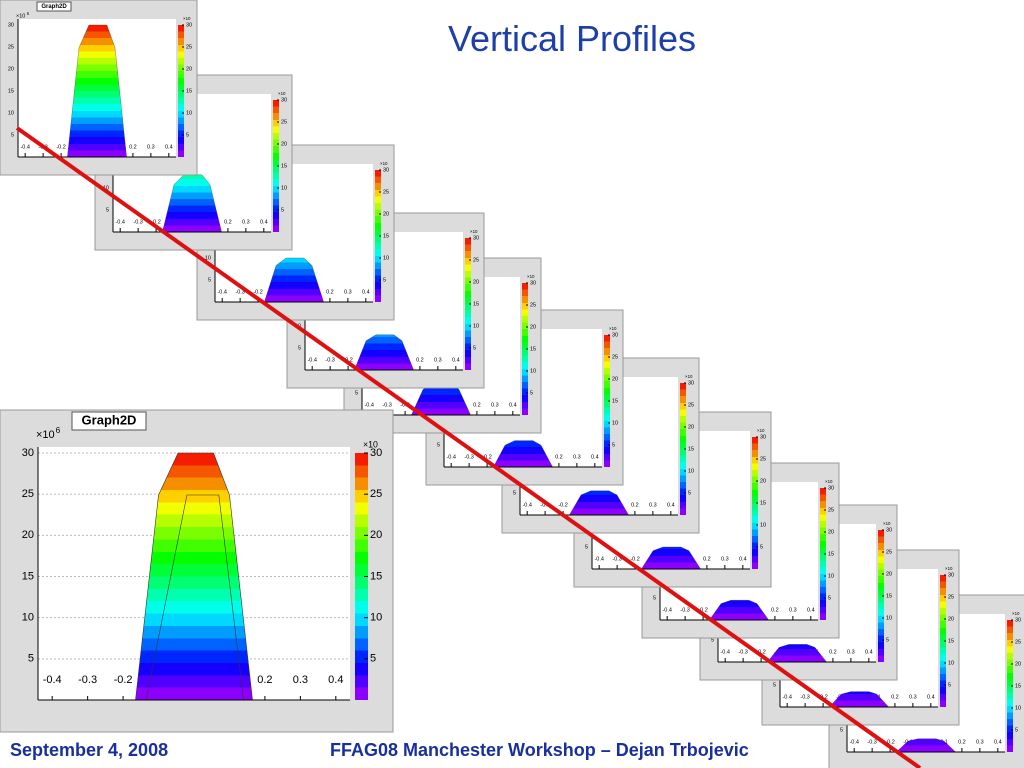 The image size is (1024, 768). Describe the element at coordinates (28, 494) in the screenshot. I see `y-tick-label: 25` at that location.